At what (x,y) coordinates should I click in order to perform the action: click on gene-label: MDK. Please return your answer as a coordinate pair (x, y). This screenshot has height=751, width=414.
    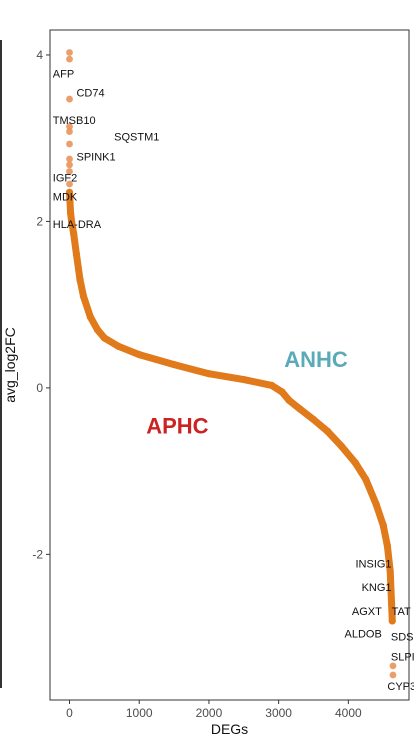
    Looking at the image, I should click on (65, 197).